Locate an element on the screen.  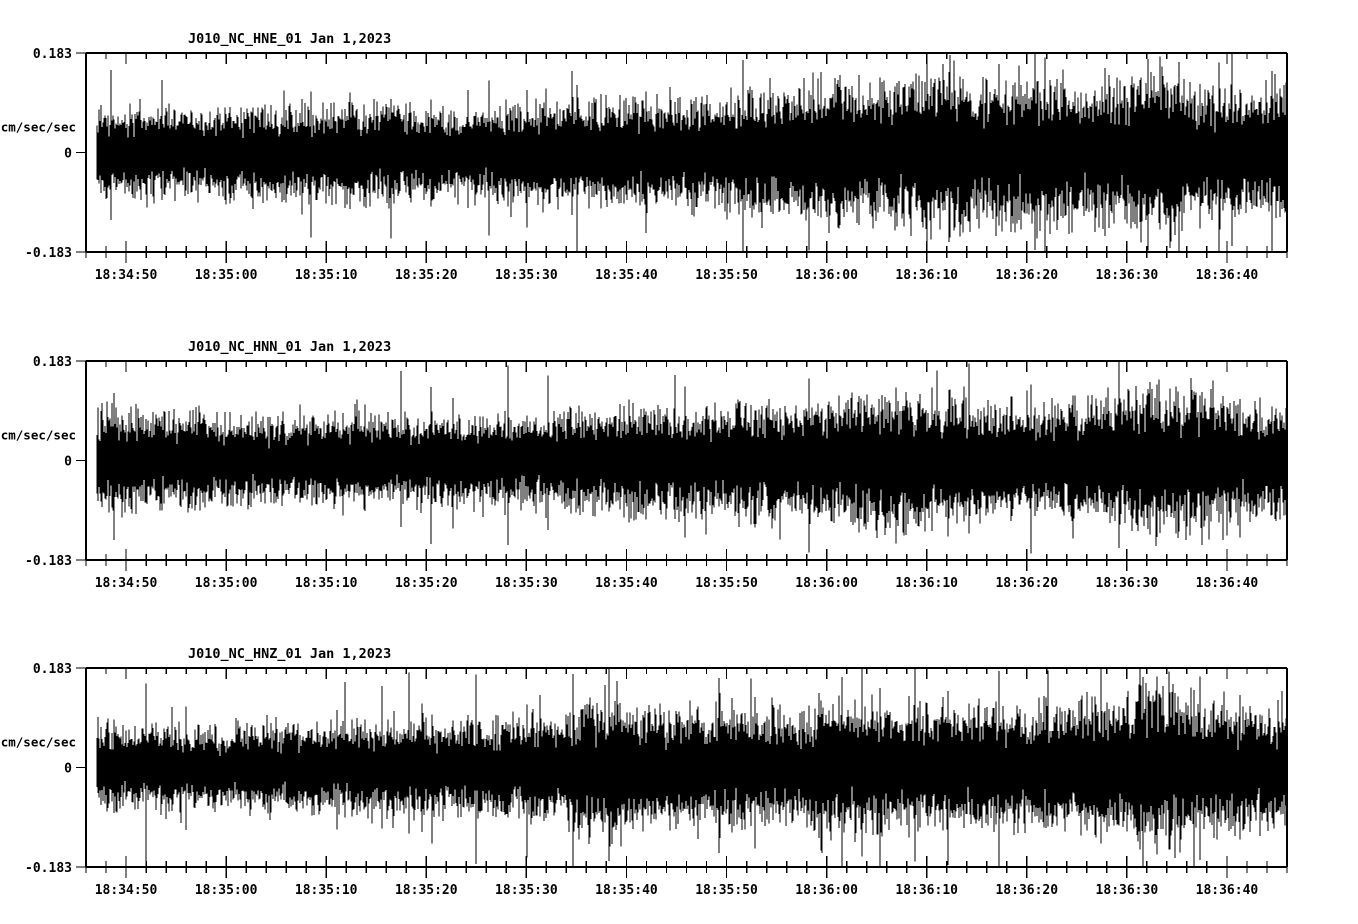
panel-title: J010_NC_HNZ_01 Jan 1,2023 is located at coordinates (289, 654).